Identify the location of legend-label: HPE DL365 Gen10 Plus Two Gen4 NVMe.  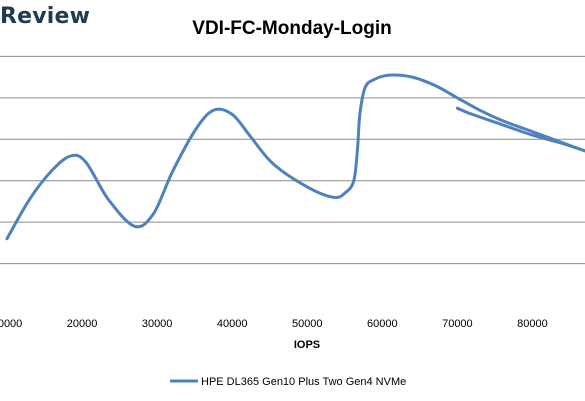
(303, 382).